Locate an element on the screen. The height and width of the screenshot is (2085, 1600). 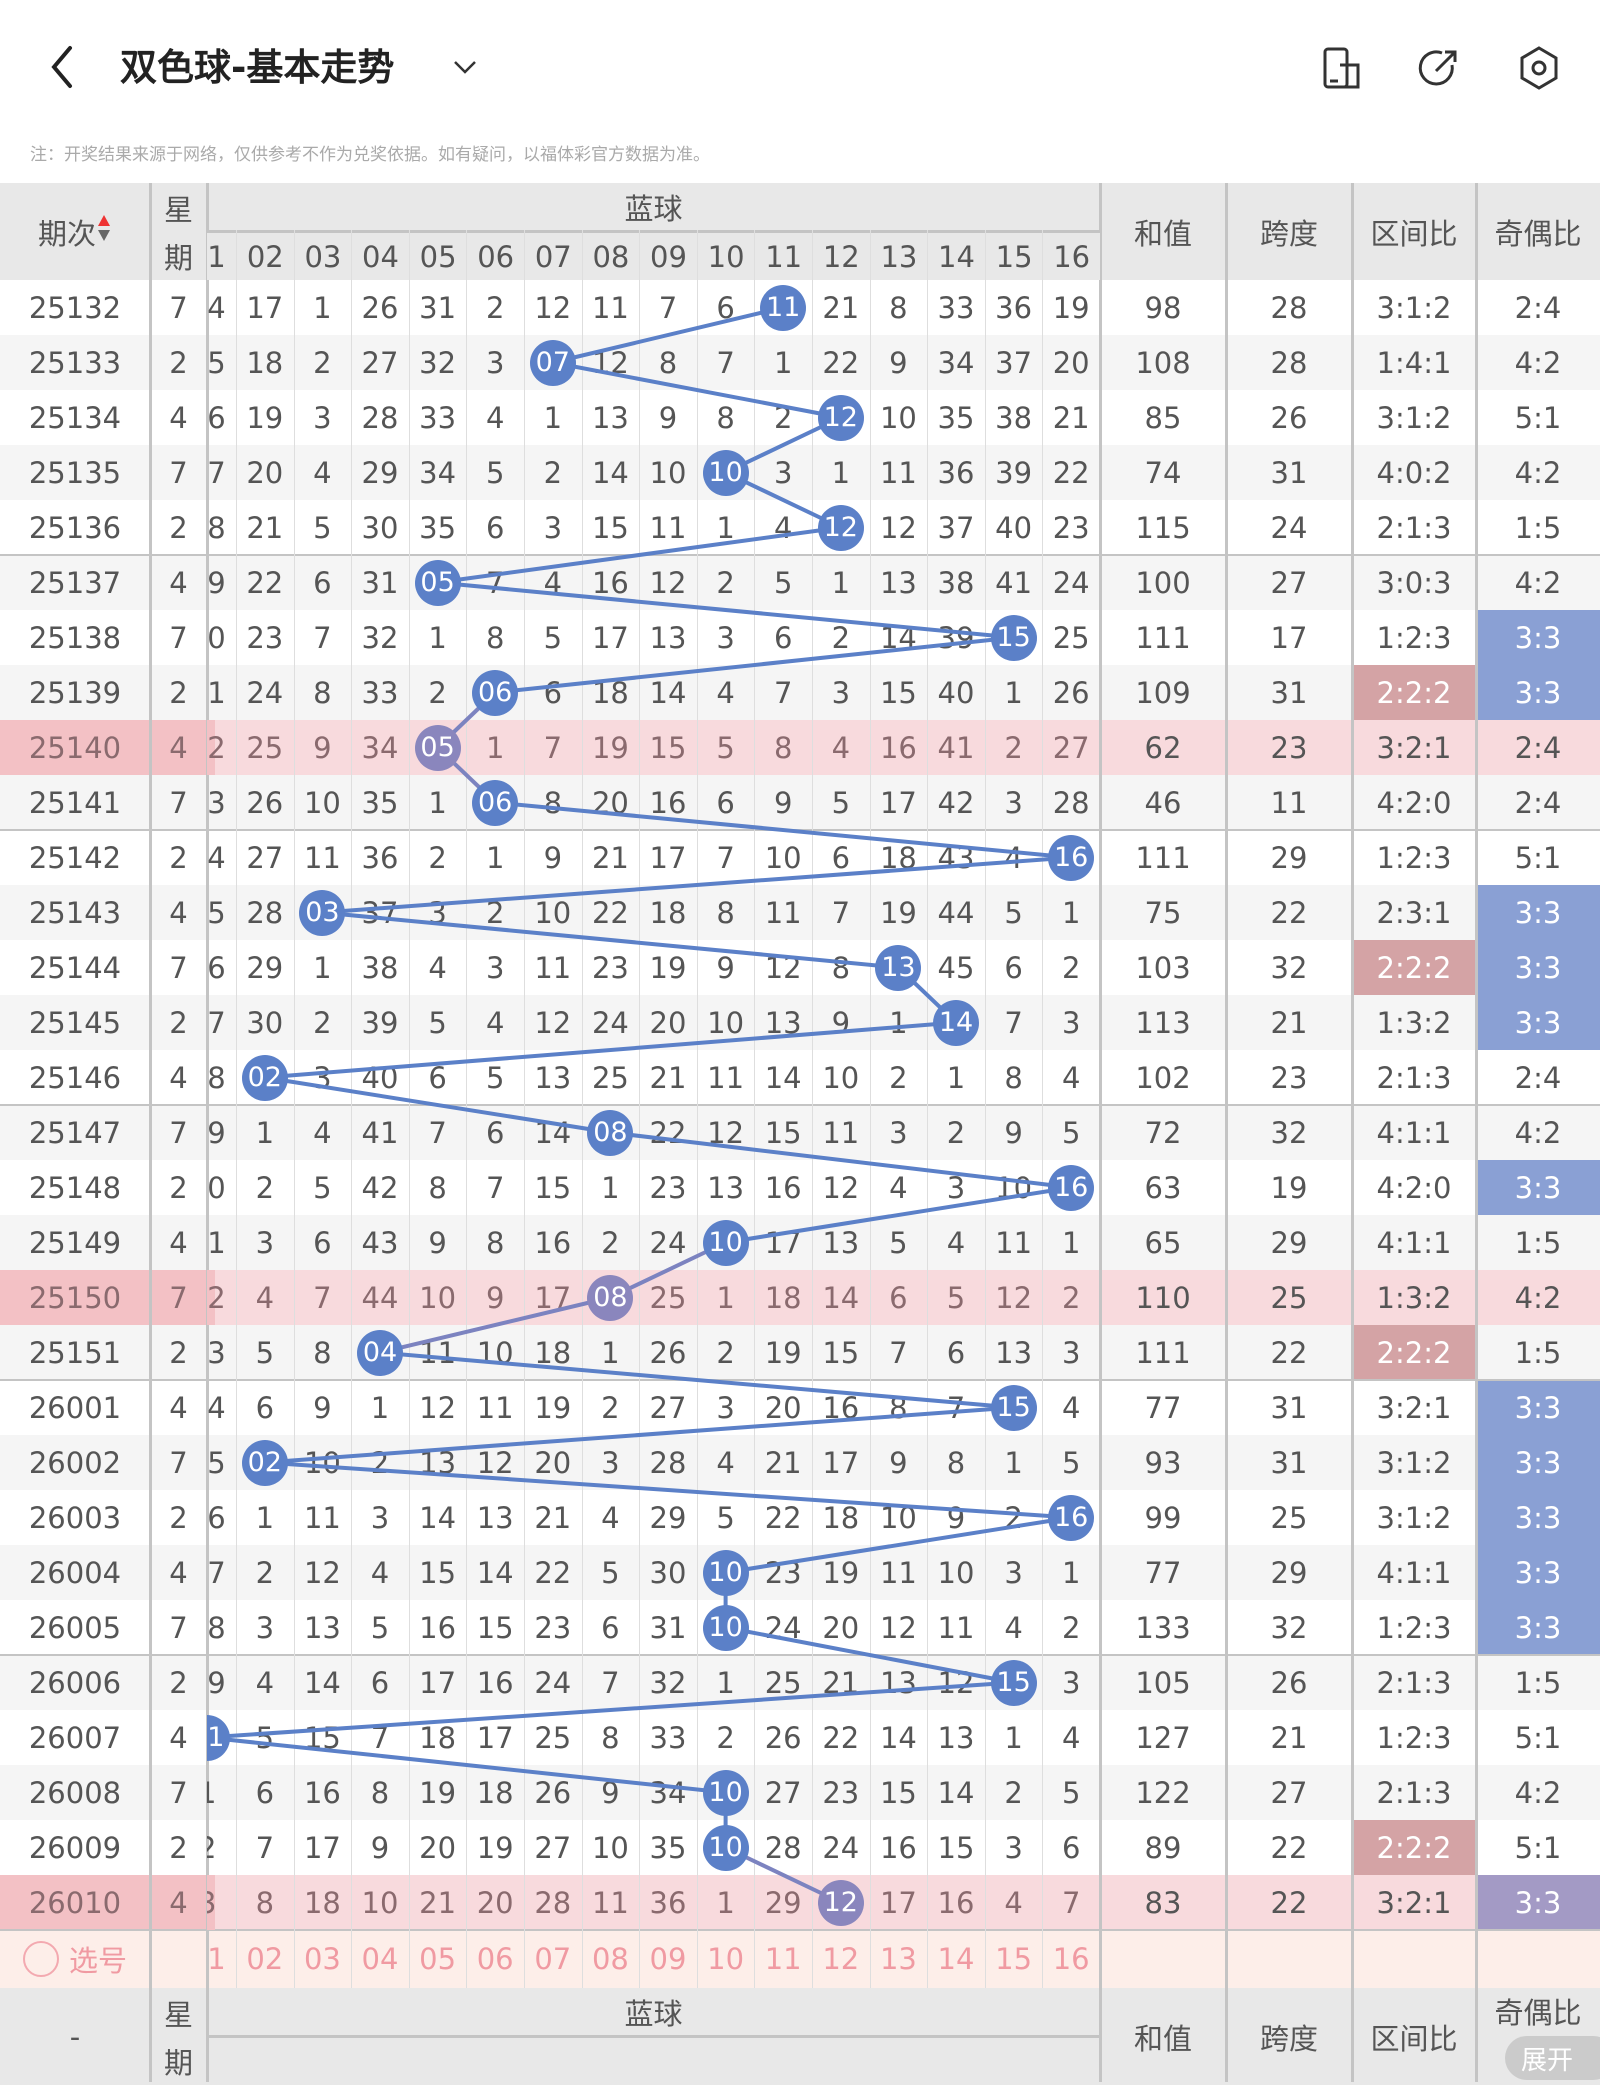
cell-zone: 3:1:2 is located at coordinates (1414, 417).